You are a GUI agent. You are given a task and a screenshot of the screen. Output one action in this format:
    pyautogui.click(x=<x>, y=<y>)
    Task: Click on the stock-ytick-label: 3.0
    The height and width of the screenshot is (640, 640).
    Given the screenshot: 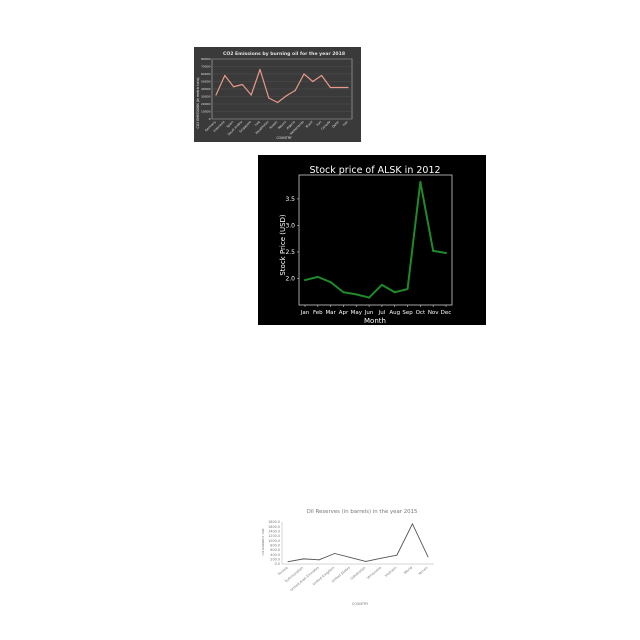 What is the action you would take?
    pyautogui.click(x=290, y=226)
    